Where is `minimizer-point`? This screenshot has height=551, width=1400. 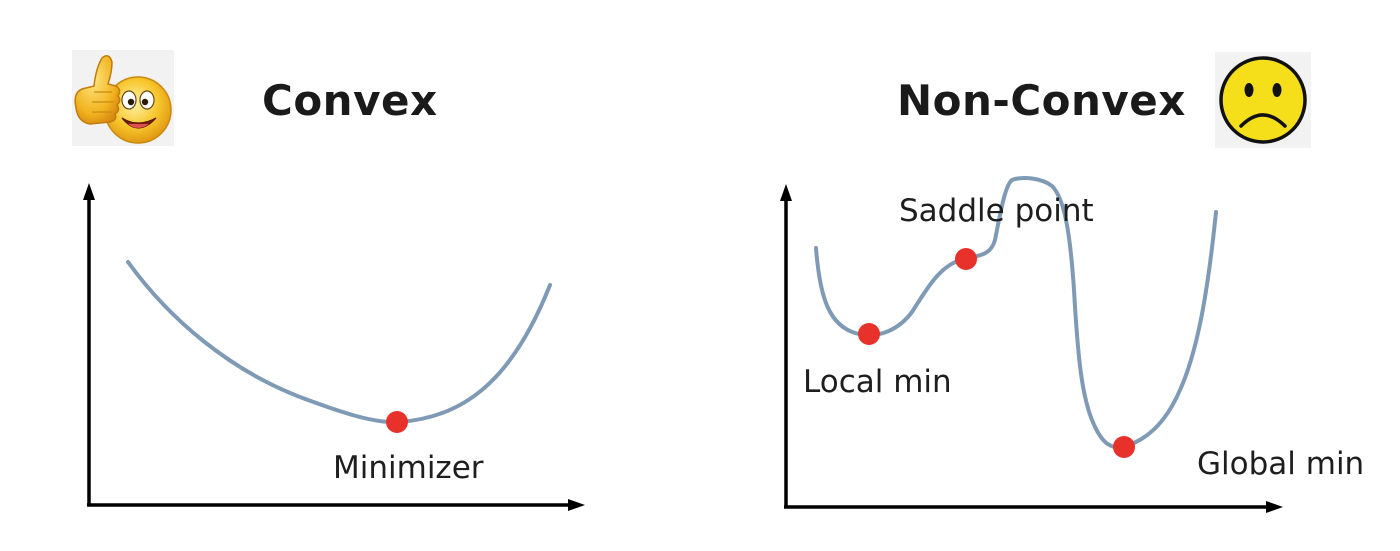 minimizer-point is located at coordinates (397, 422).